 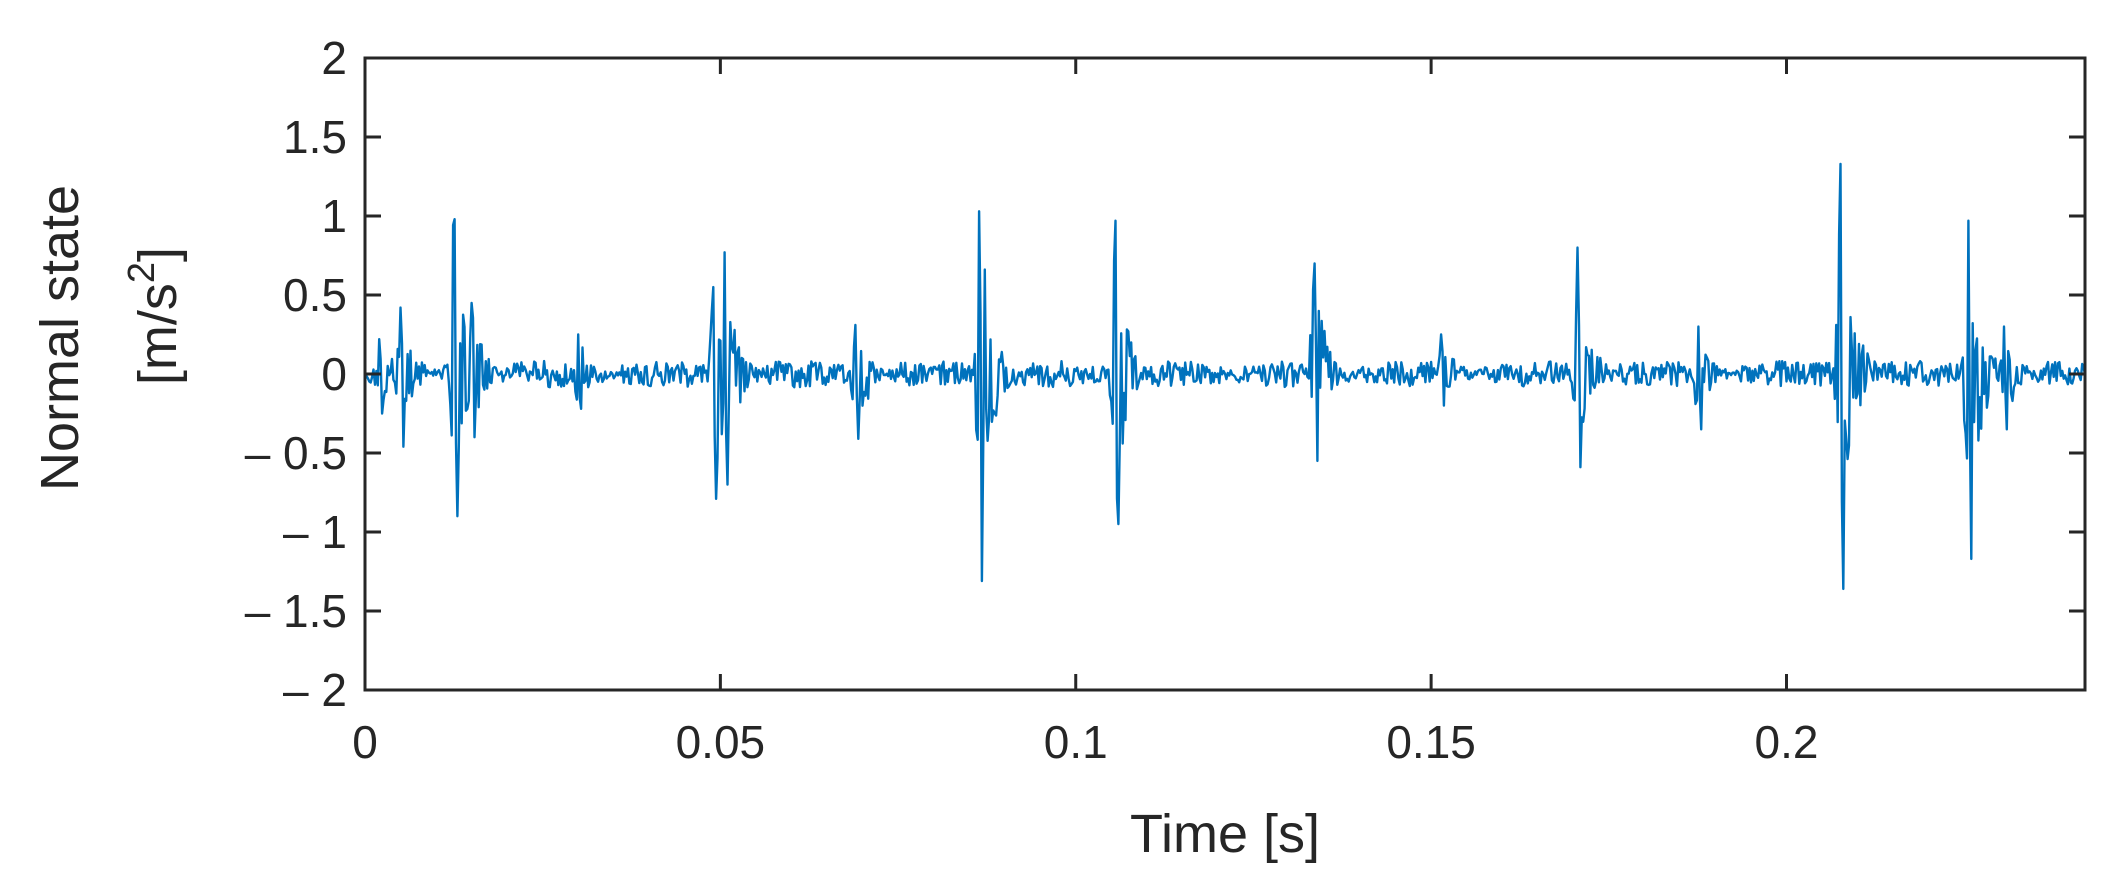 I want to click on y-axis-label-line2: [m/s2], so click(x=154, y=316).